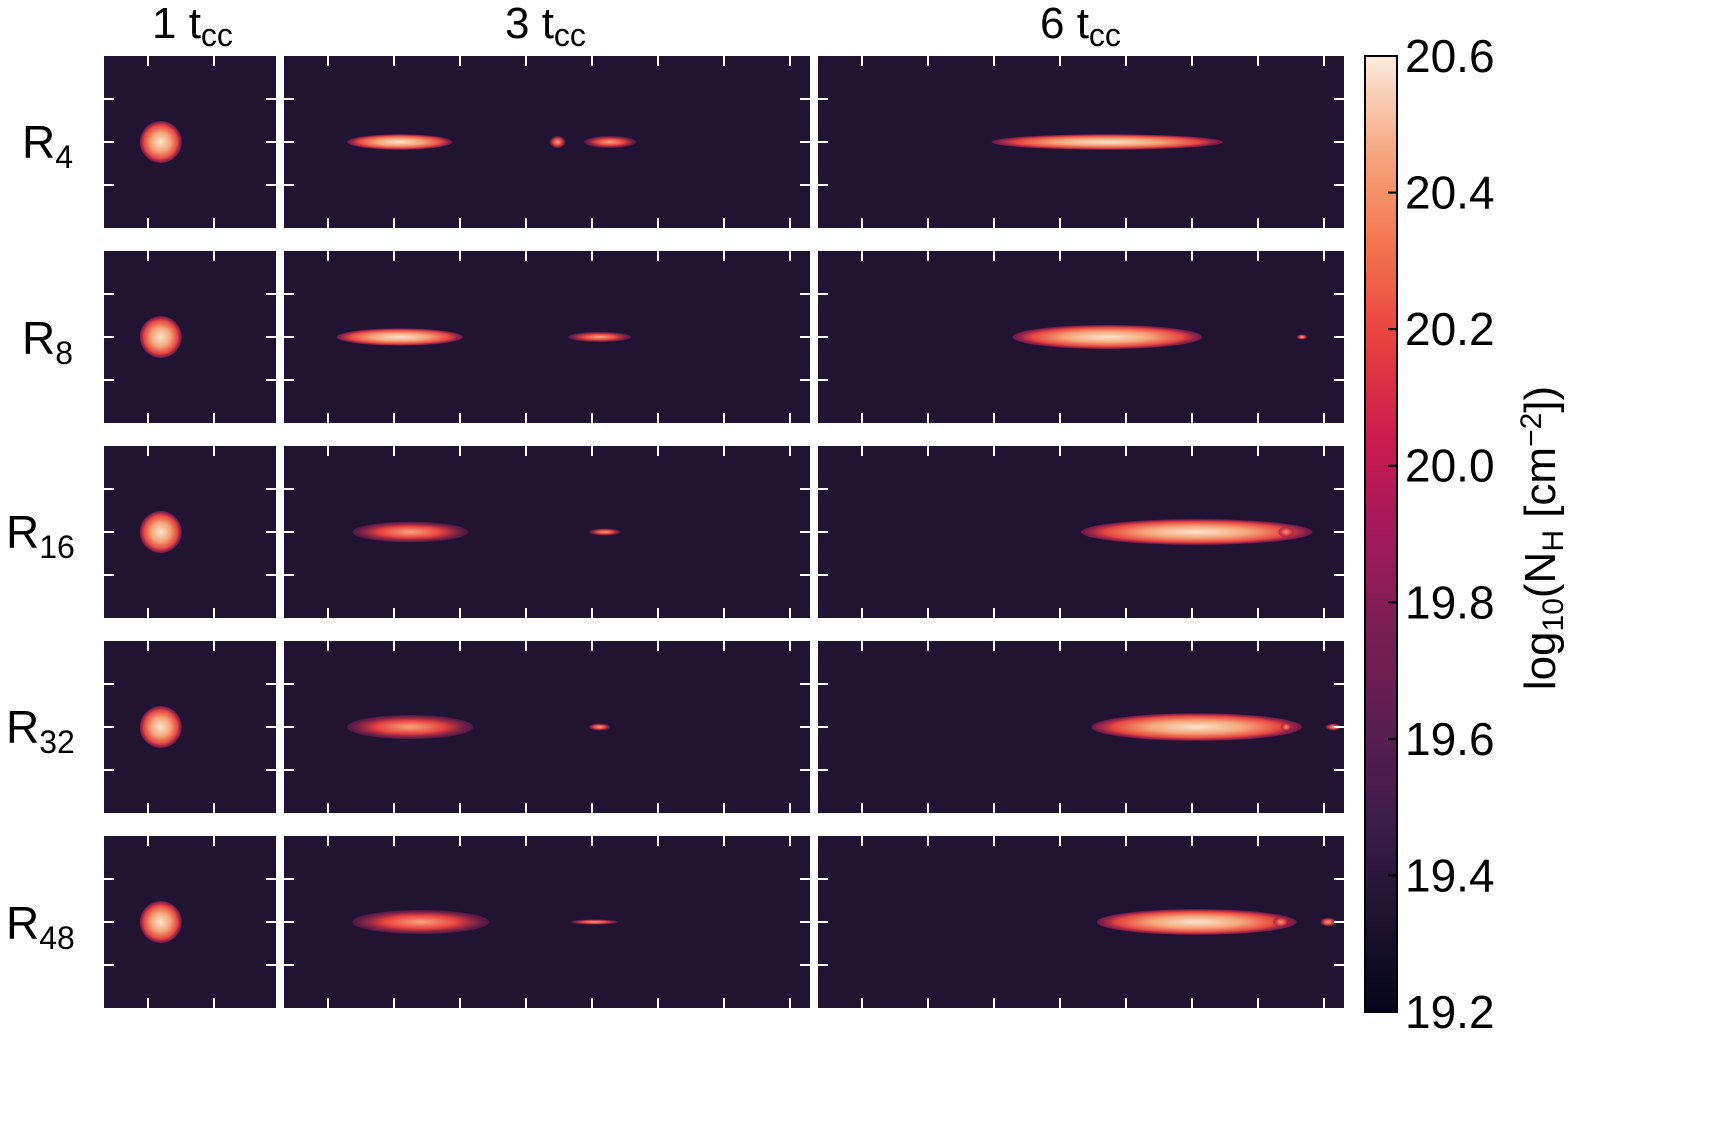  Describe the element at coordinates (192, 26) in the screenshot. I see `column-title-1tcc: 1 tcc` at that location.